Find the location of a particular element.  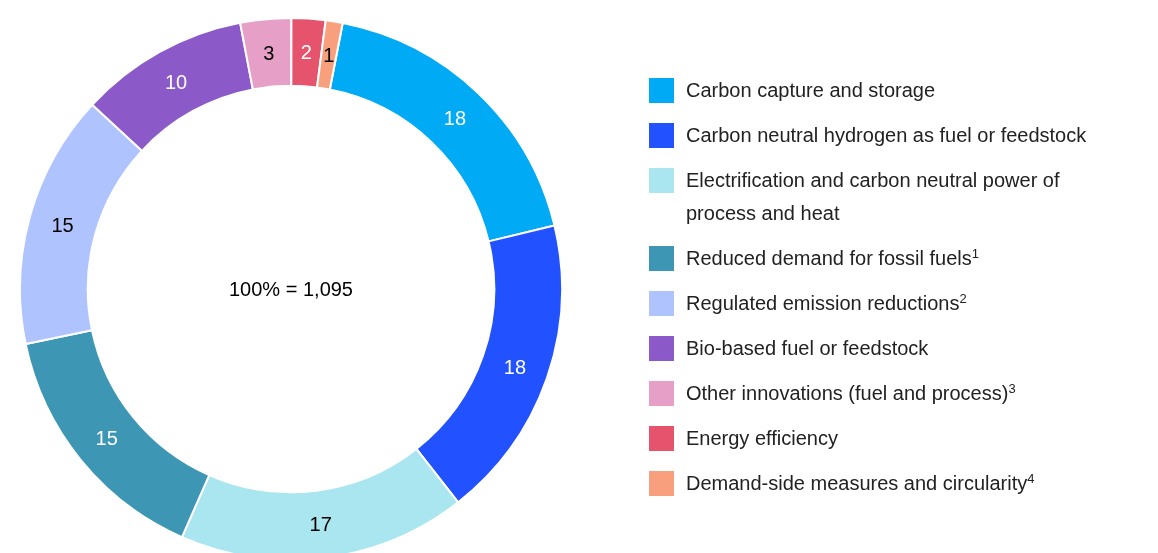

legend-label: Reduced demand for fossil fuels$^{1}$ is located at coordinates (832, 257).